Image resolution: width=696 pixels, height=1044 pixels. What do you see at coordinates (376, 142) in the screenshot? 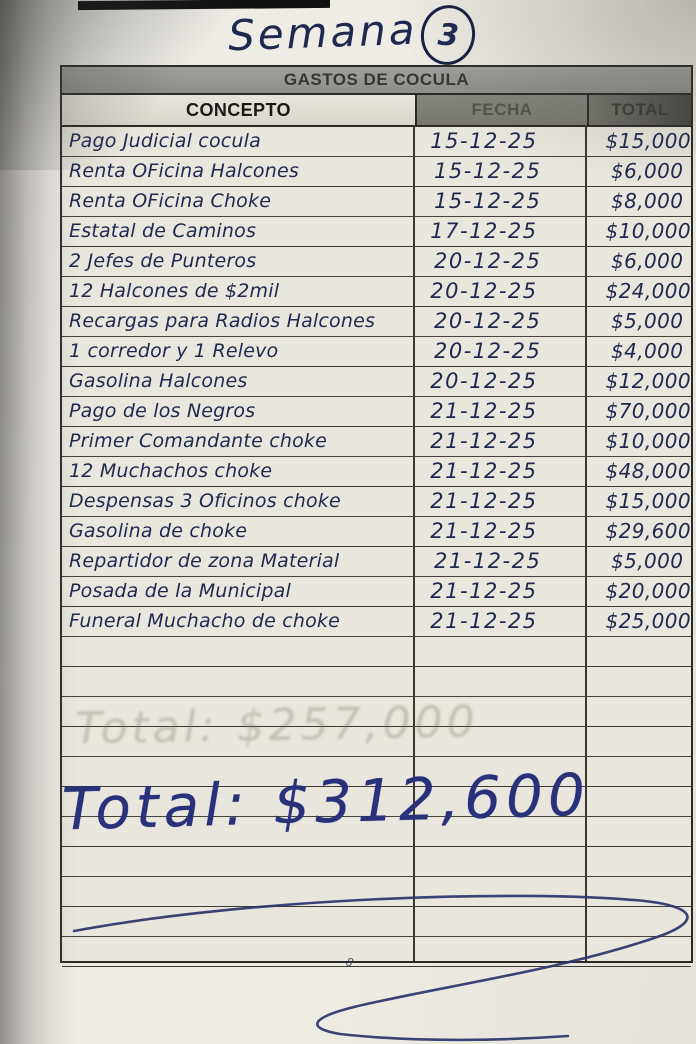
I see `table-row: Pago Judicial cocula 15-12-25 $15,000` at bounding box center [376, 142].